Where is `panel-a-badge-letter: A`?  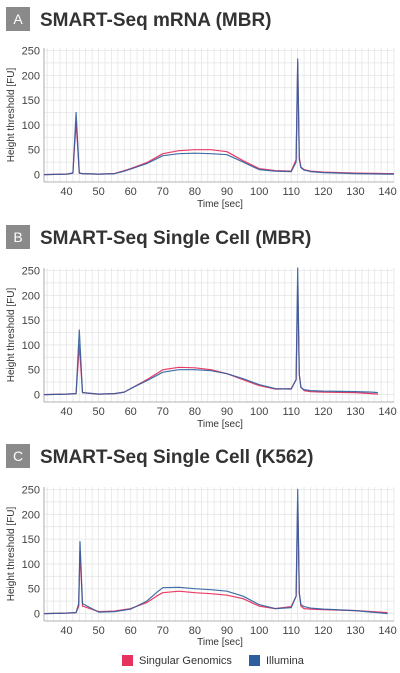 panel-a-badge-letter: A is located at coordinates (18, 19).